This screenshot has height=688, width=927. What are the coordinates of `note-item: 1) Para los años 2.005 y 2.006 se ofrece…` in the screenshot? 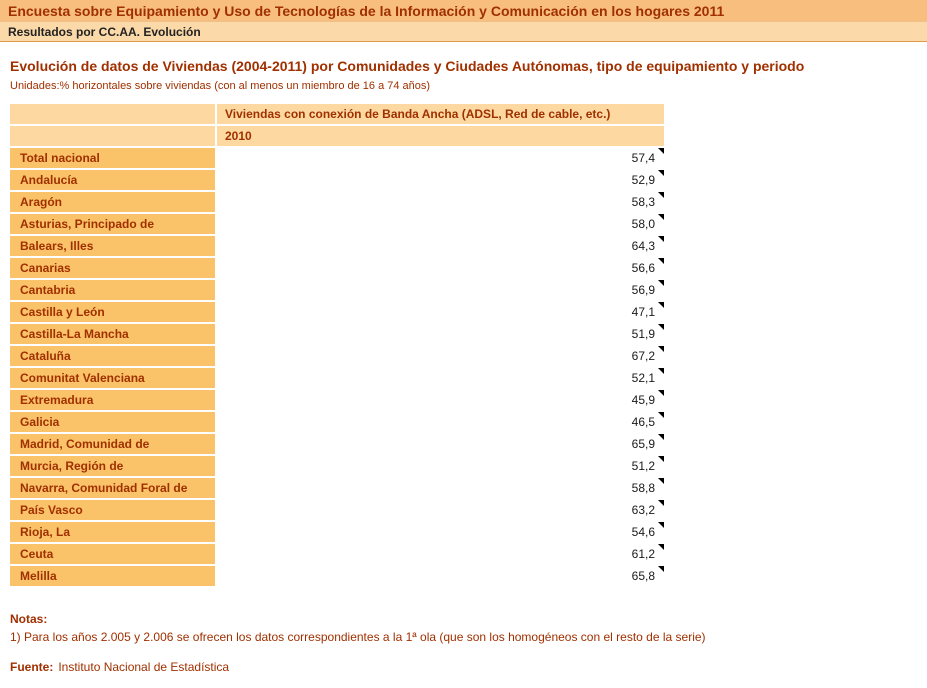 It's located at (358, 637).